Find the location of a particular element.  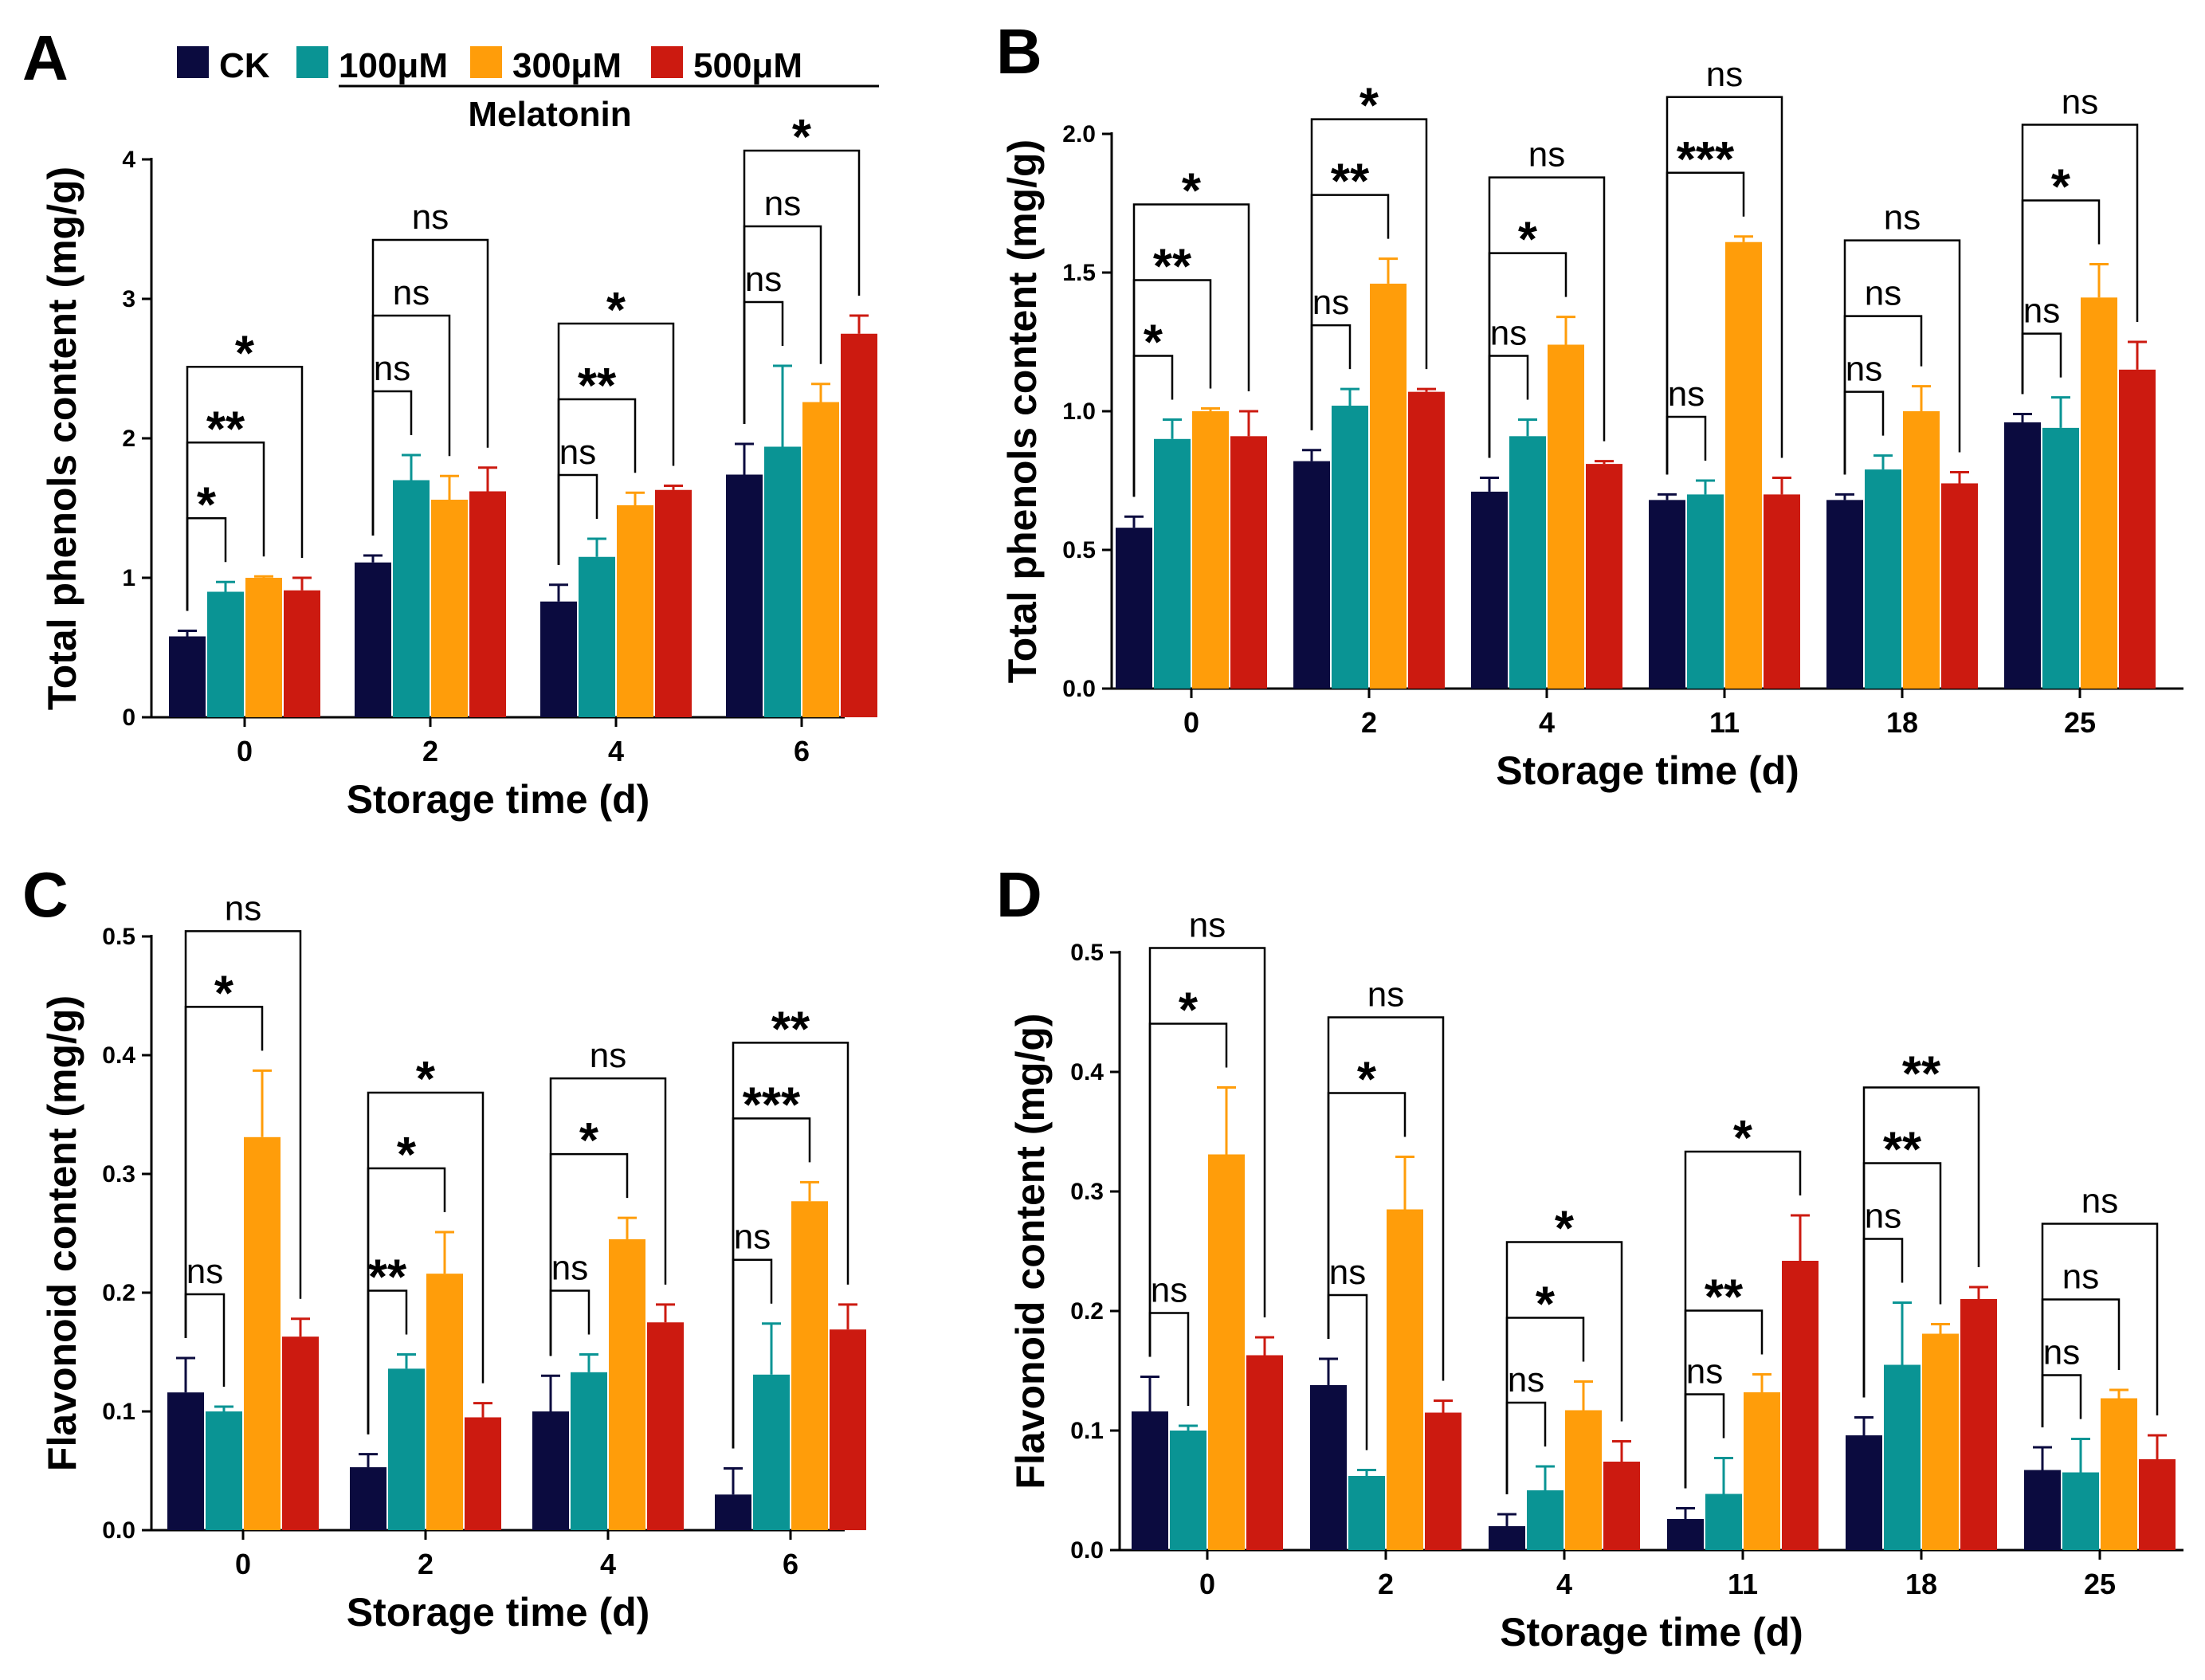

significance-label: *** is located at coordinates (772, 1104).